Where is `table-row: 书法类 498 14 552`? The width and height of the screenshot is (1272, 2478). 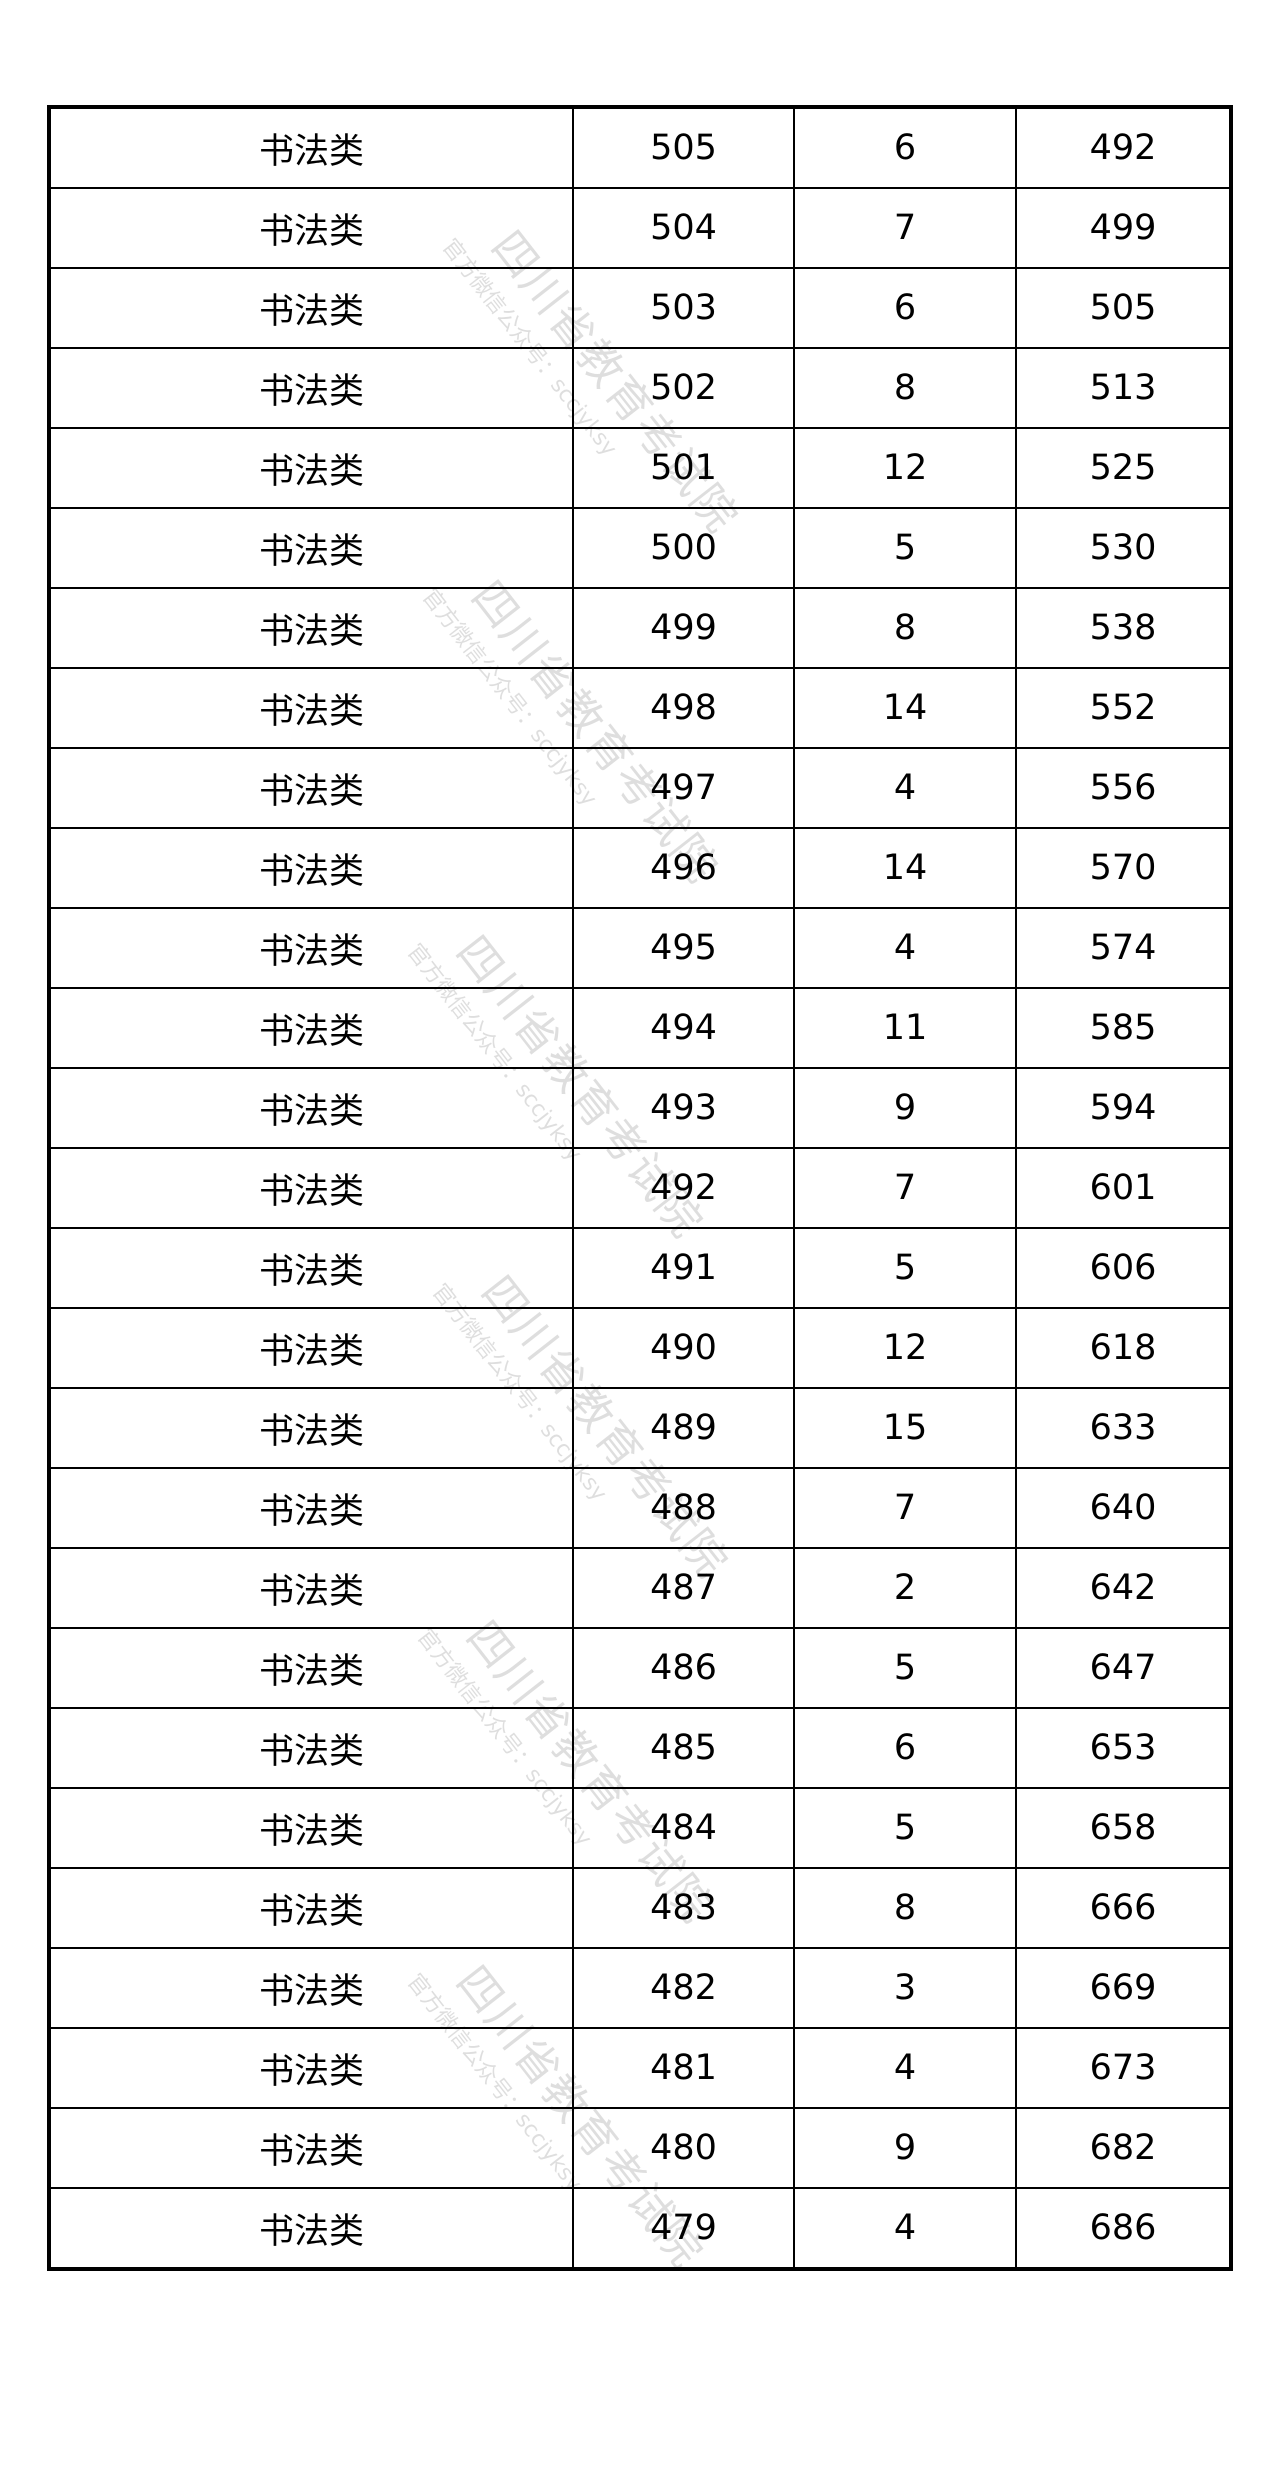 table-row: 书法类 498 14 552 is located at coordinates (640, 708).